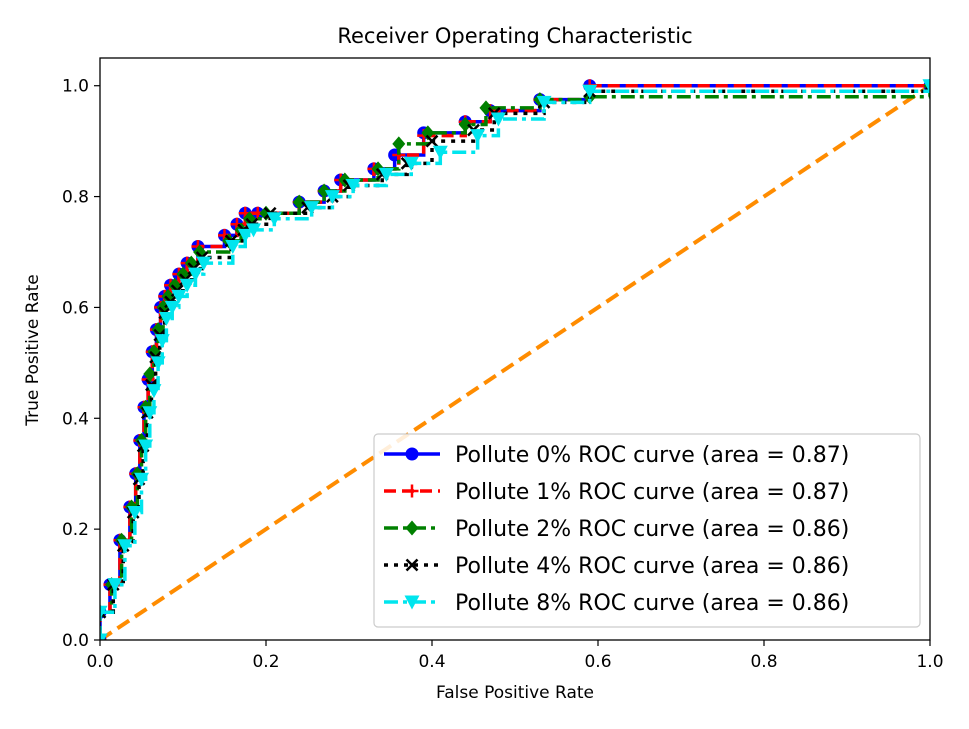  What do you see at coordinates (265, 662) in the screenshot?
I see `x-tick-label: 0.2` at bounding box center [265, 662].